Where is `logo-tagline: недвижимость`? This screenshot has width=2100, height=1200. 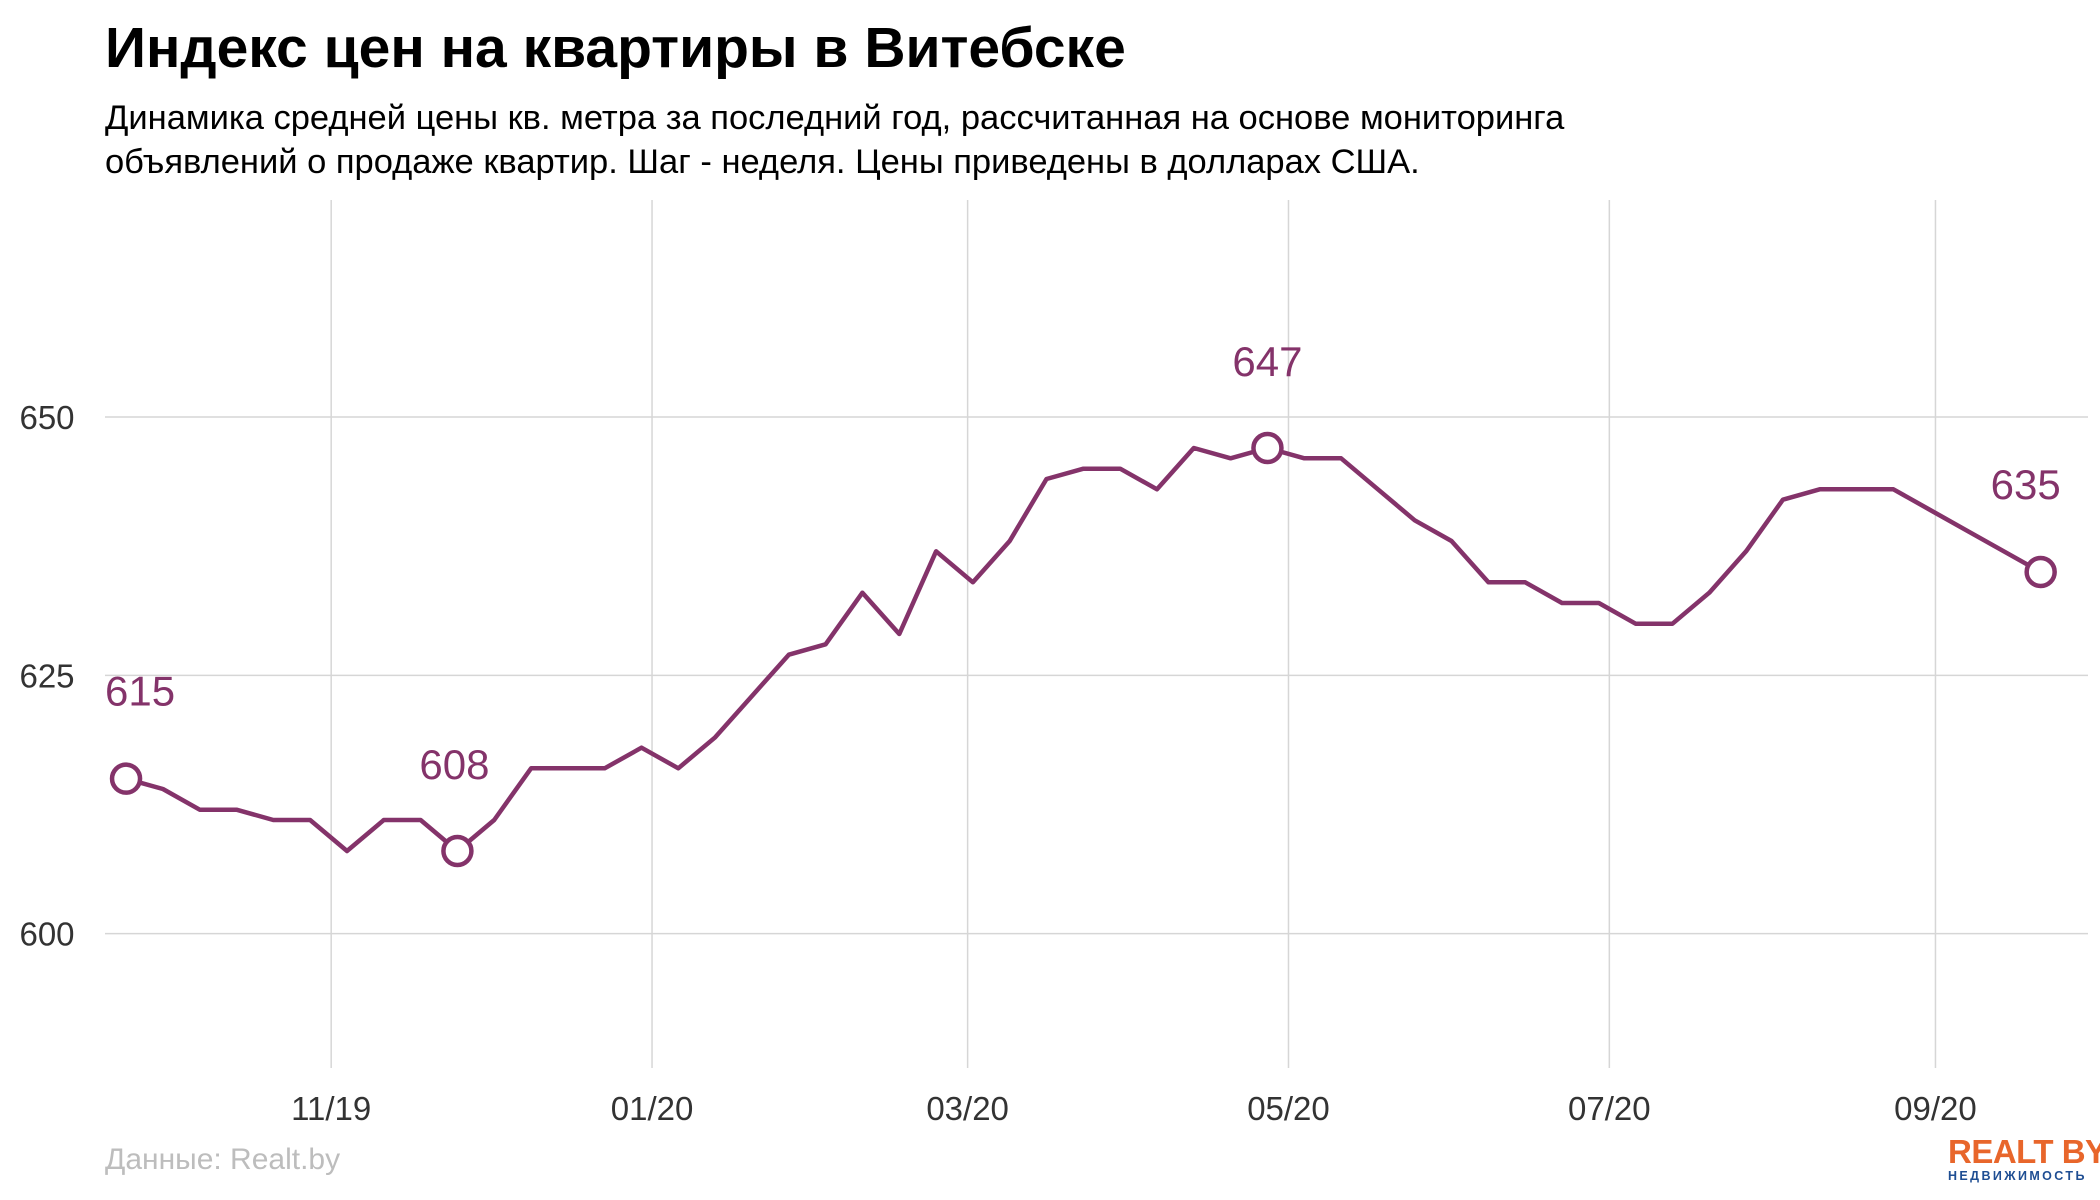 logo-tagline: недвижимость is located at coordinates (2017, 1176).